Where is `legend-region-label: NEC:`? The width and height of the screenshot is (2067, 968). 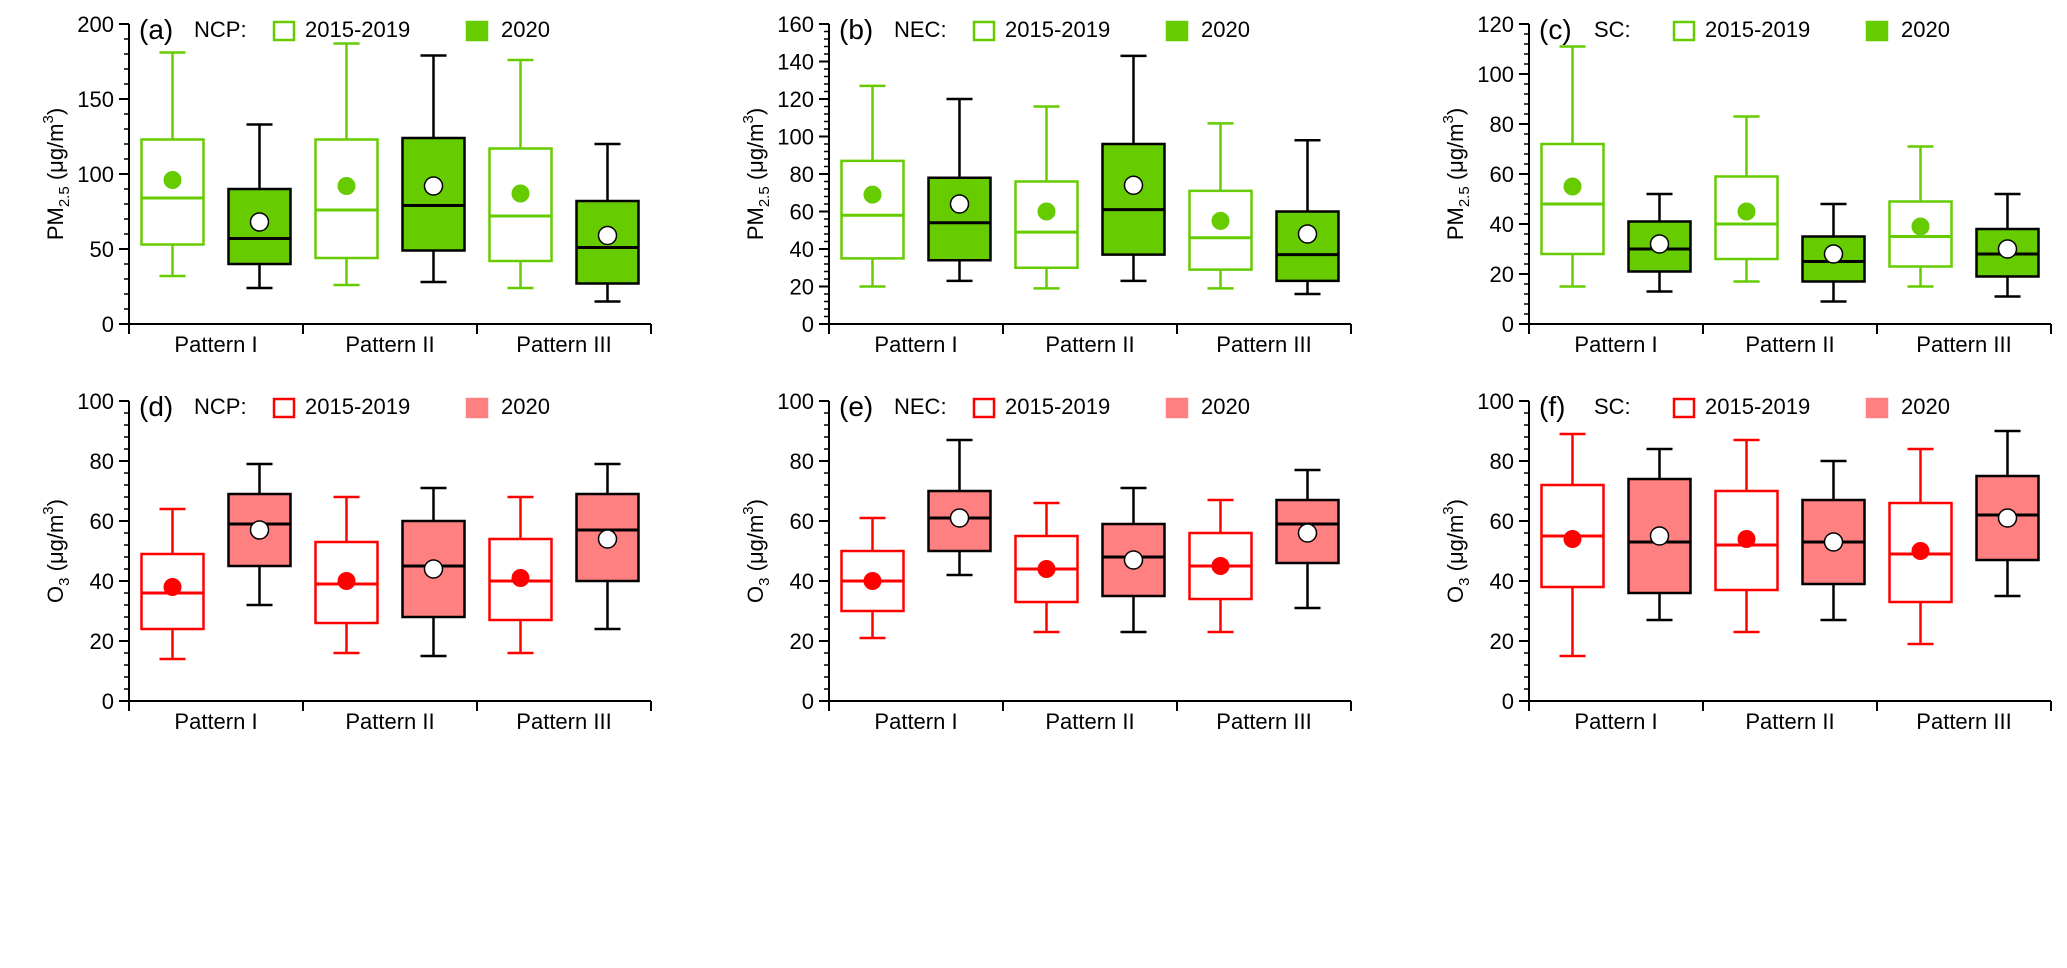 legend-region-label: NEC: is located at coordinates (920, 406).